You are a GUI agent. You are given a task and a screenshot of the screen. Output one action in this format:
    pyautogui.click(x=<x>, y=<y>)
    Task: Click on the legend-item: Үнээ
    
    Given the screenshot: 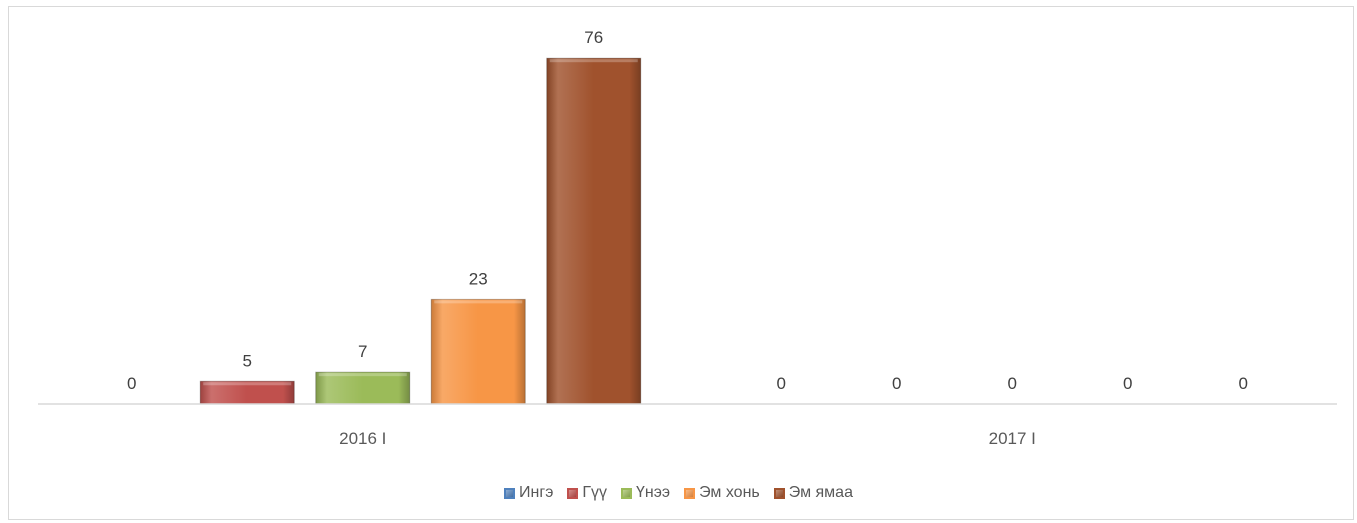 What is the action you would take?
    pyautogui.click(x=645, y=493)
    